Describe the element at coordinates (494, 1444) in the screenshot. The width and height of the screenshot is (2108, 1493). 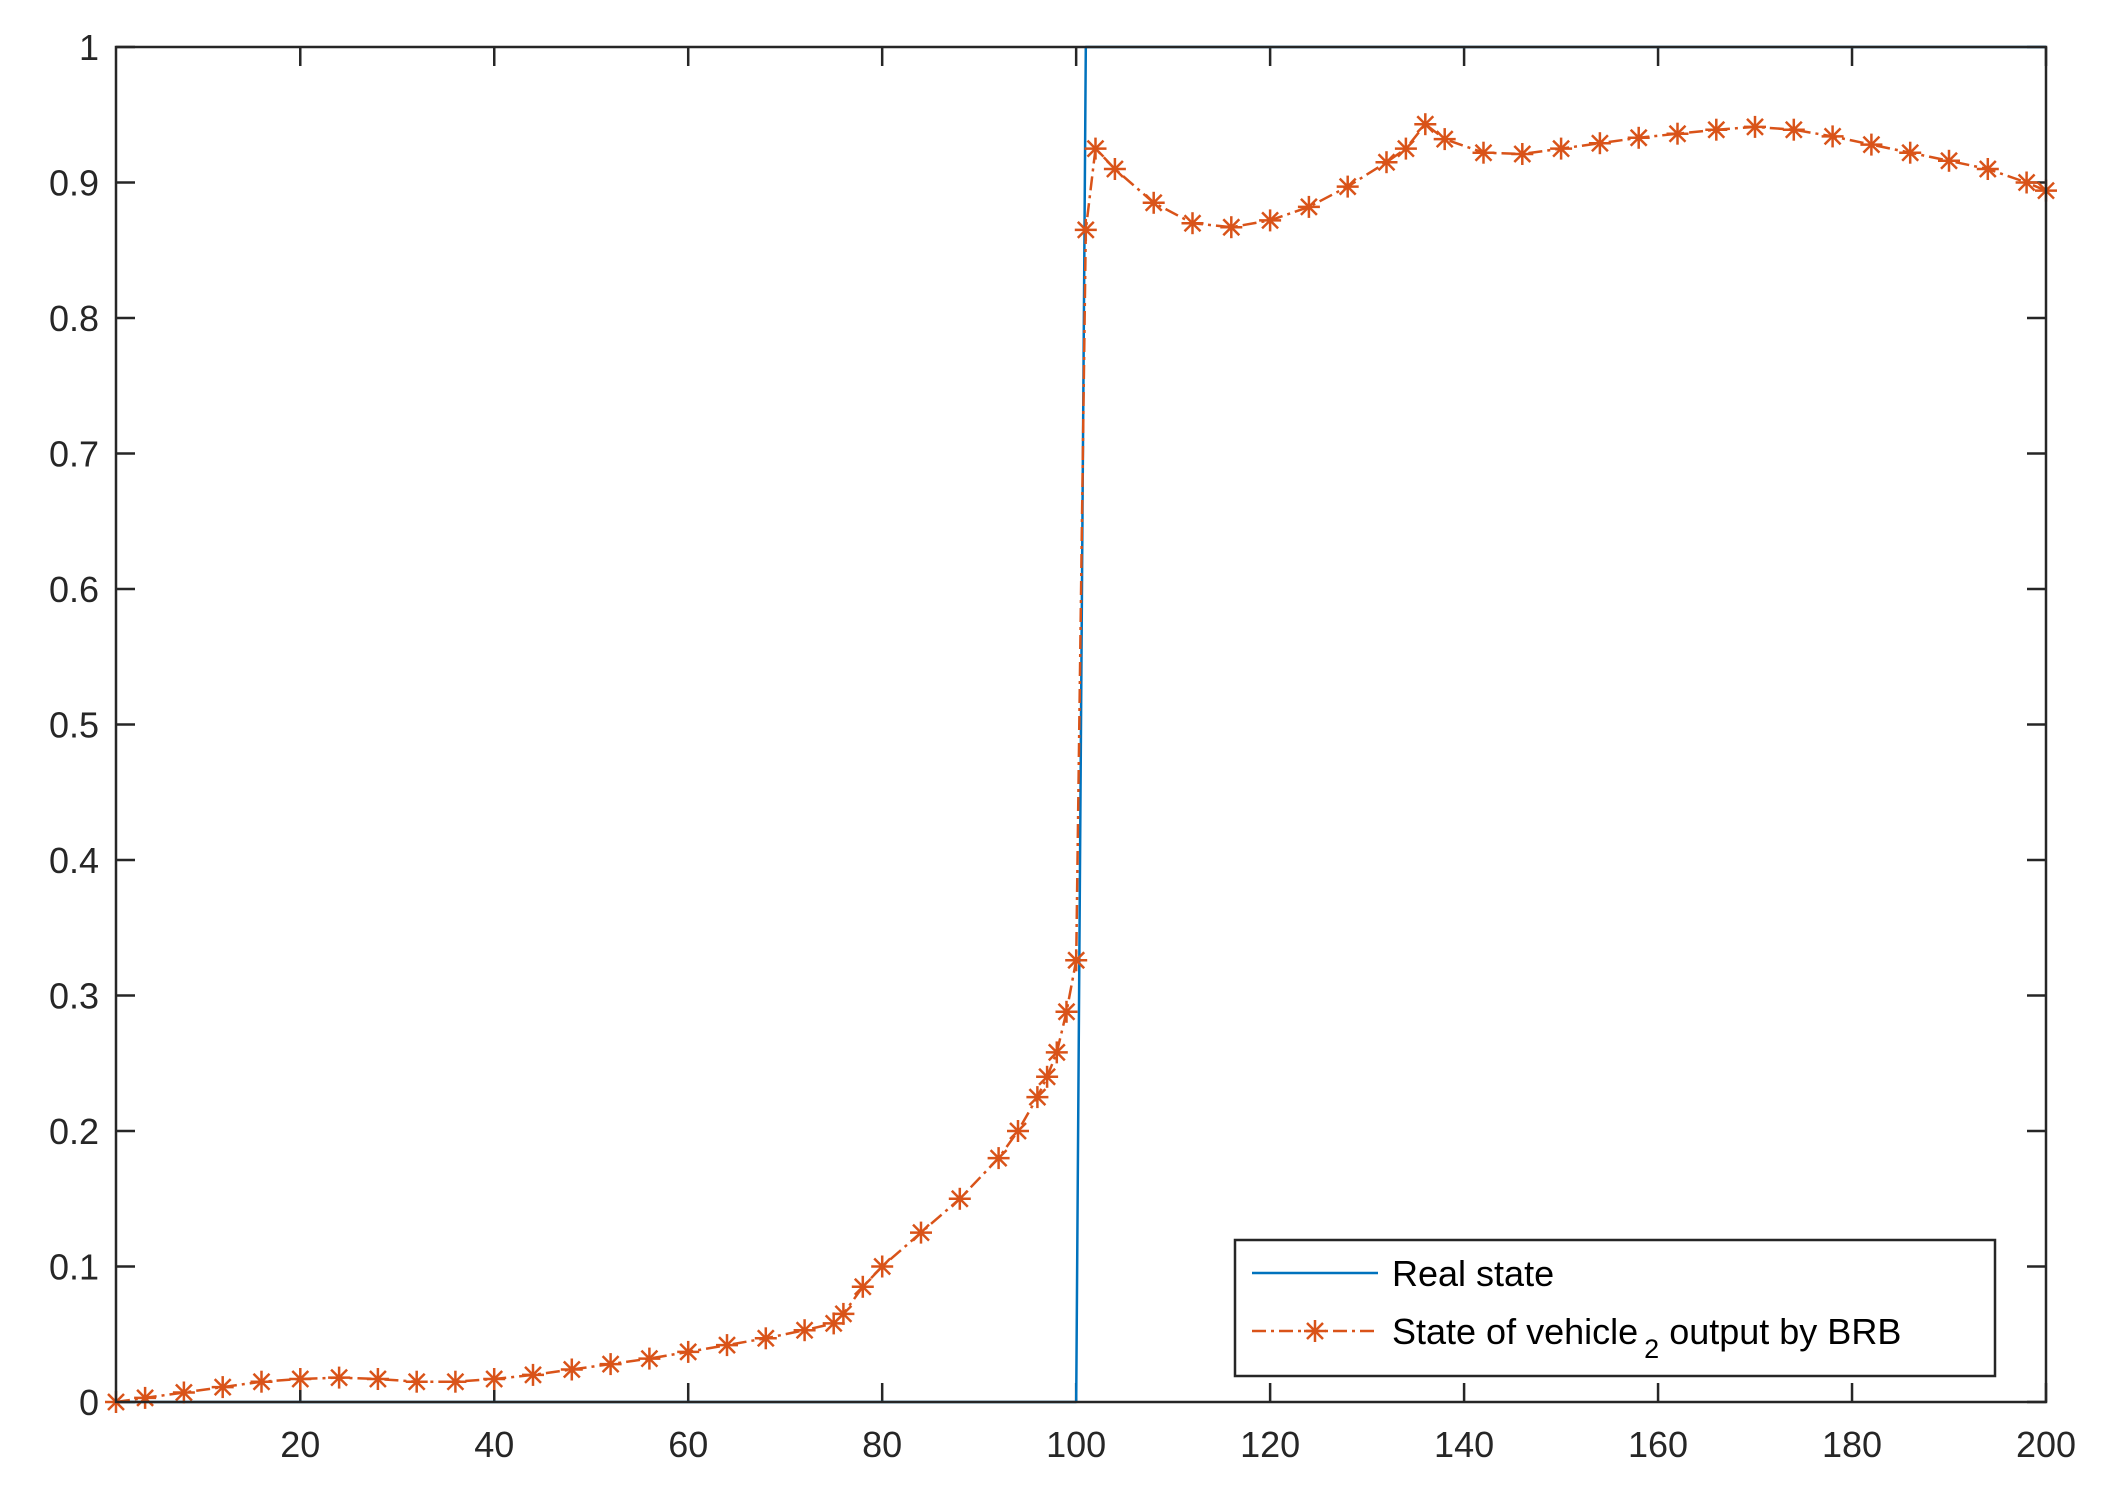
I see `x-tick-label: 40` at that location.